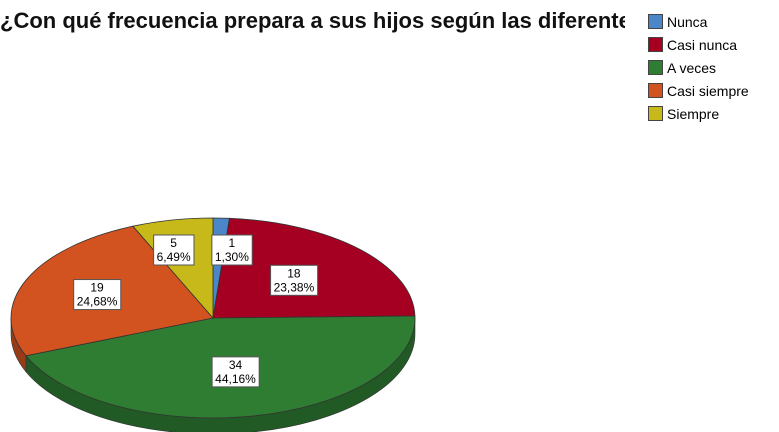 The width and height of the screenshot is (779, 432). What do you see at coordinates (294, 273) in the screenshot?
I see `data-label-count: 18` at bounding box center [294, 273].